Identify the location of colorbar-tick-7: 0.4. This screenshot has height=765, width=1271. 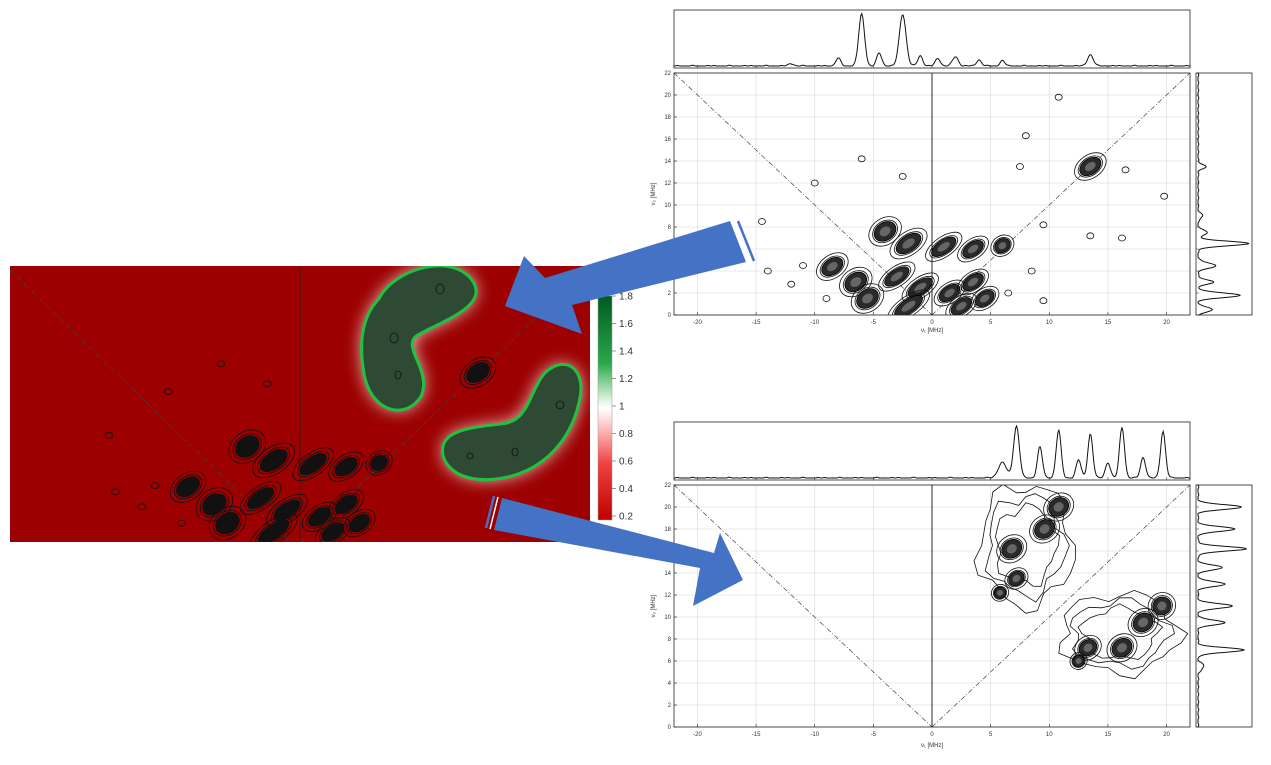
(626, 489).